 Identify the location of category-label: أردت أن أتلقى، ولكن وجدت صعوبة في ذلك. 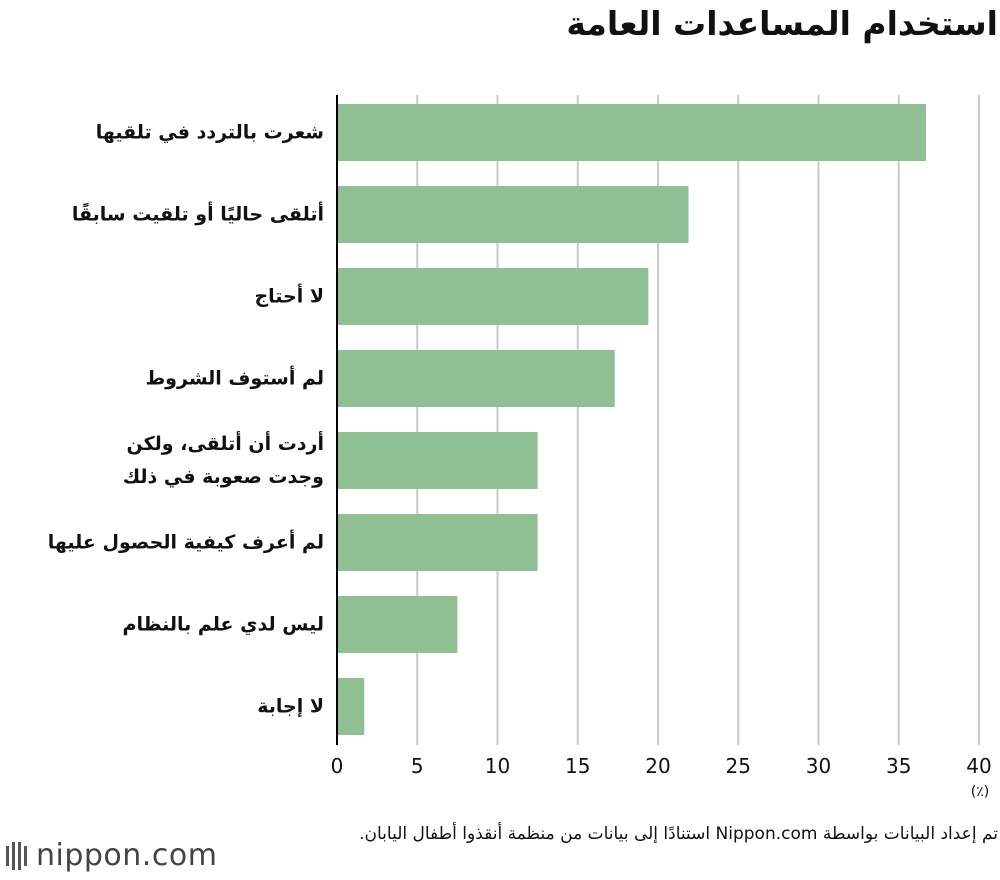
(223, 460).